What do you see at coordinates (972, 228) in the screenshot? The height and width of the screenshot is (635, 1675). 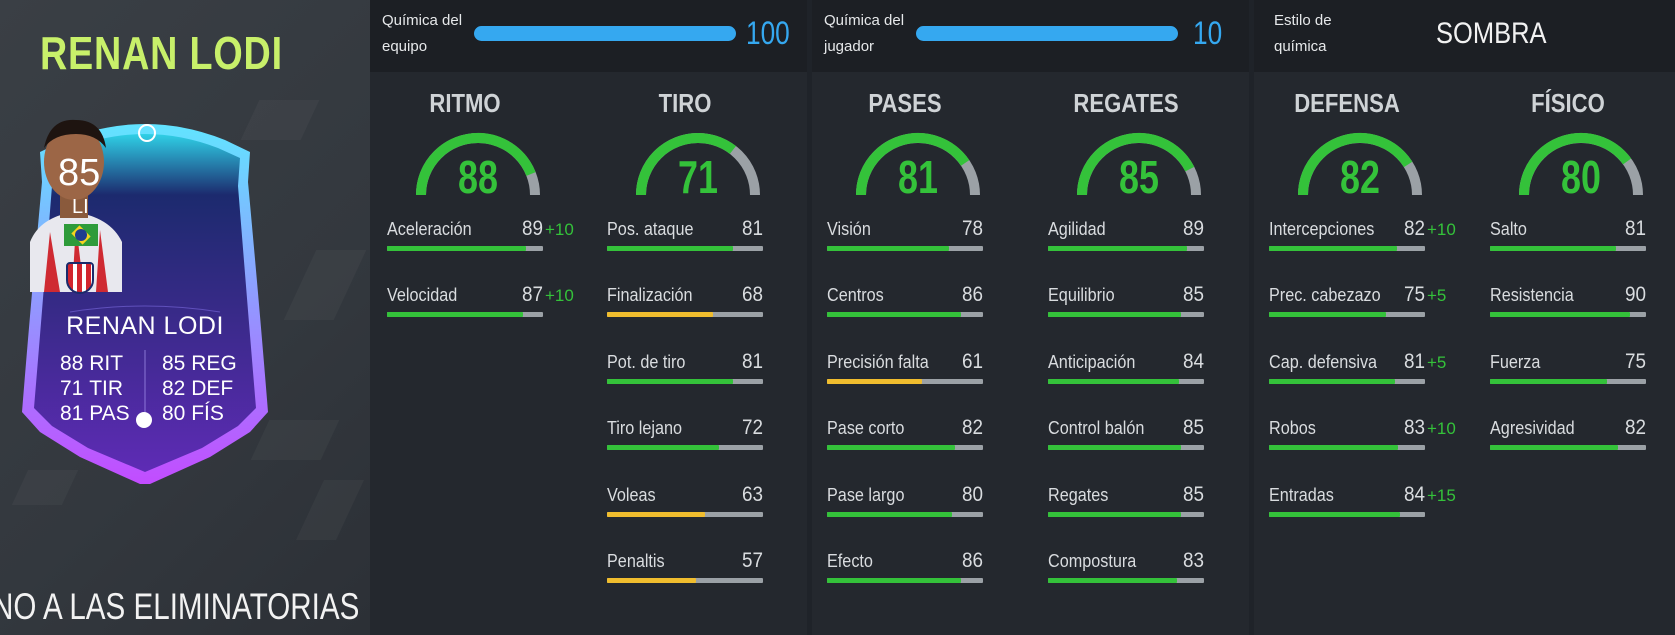 I see `stat-value: 78` at bounding box center [972, 228].